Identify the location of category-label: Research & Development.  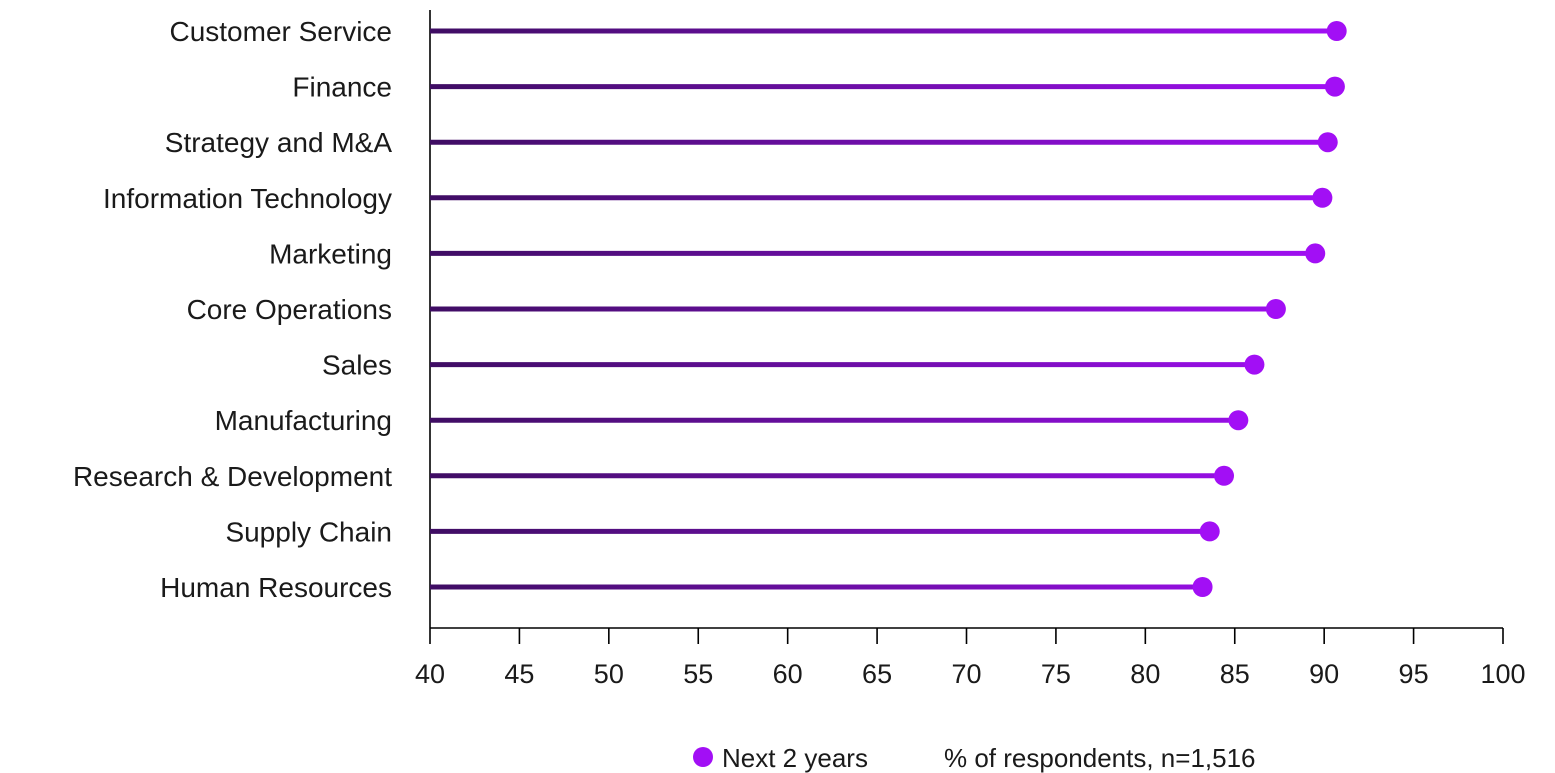
(232, 476).